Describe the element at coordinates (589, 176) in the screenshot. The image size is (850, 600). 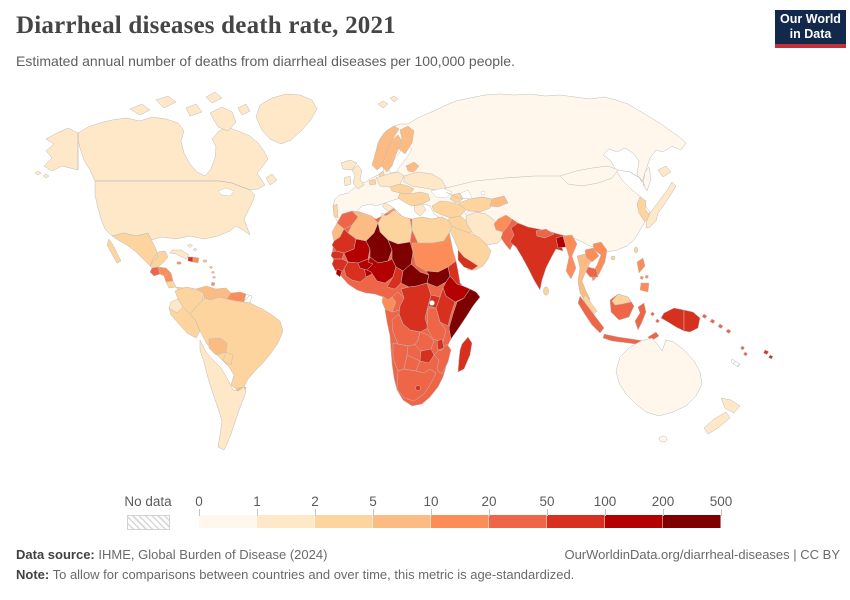
I see `country-mongolia` at that location.